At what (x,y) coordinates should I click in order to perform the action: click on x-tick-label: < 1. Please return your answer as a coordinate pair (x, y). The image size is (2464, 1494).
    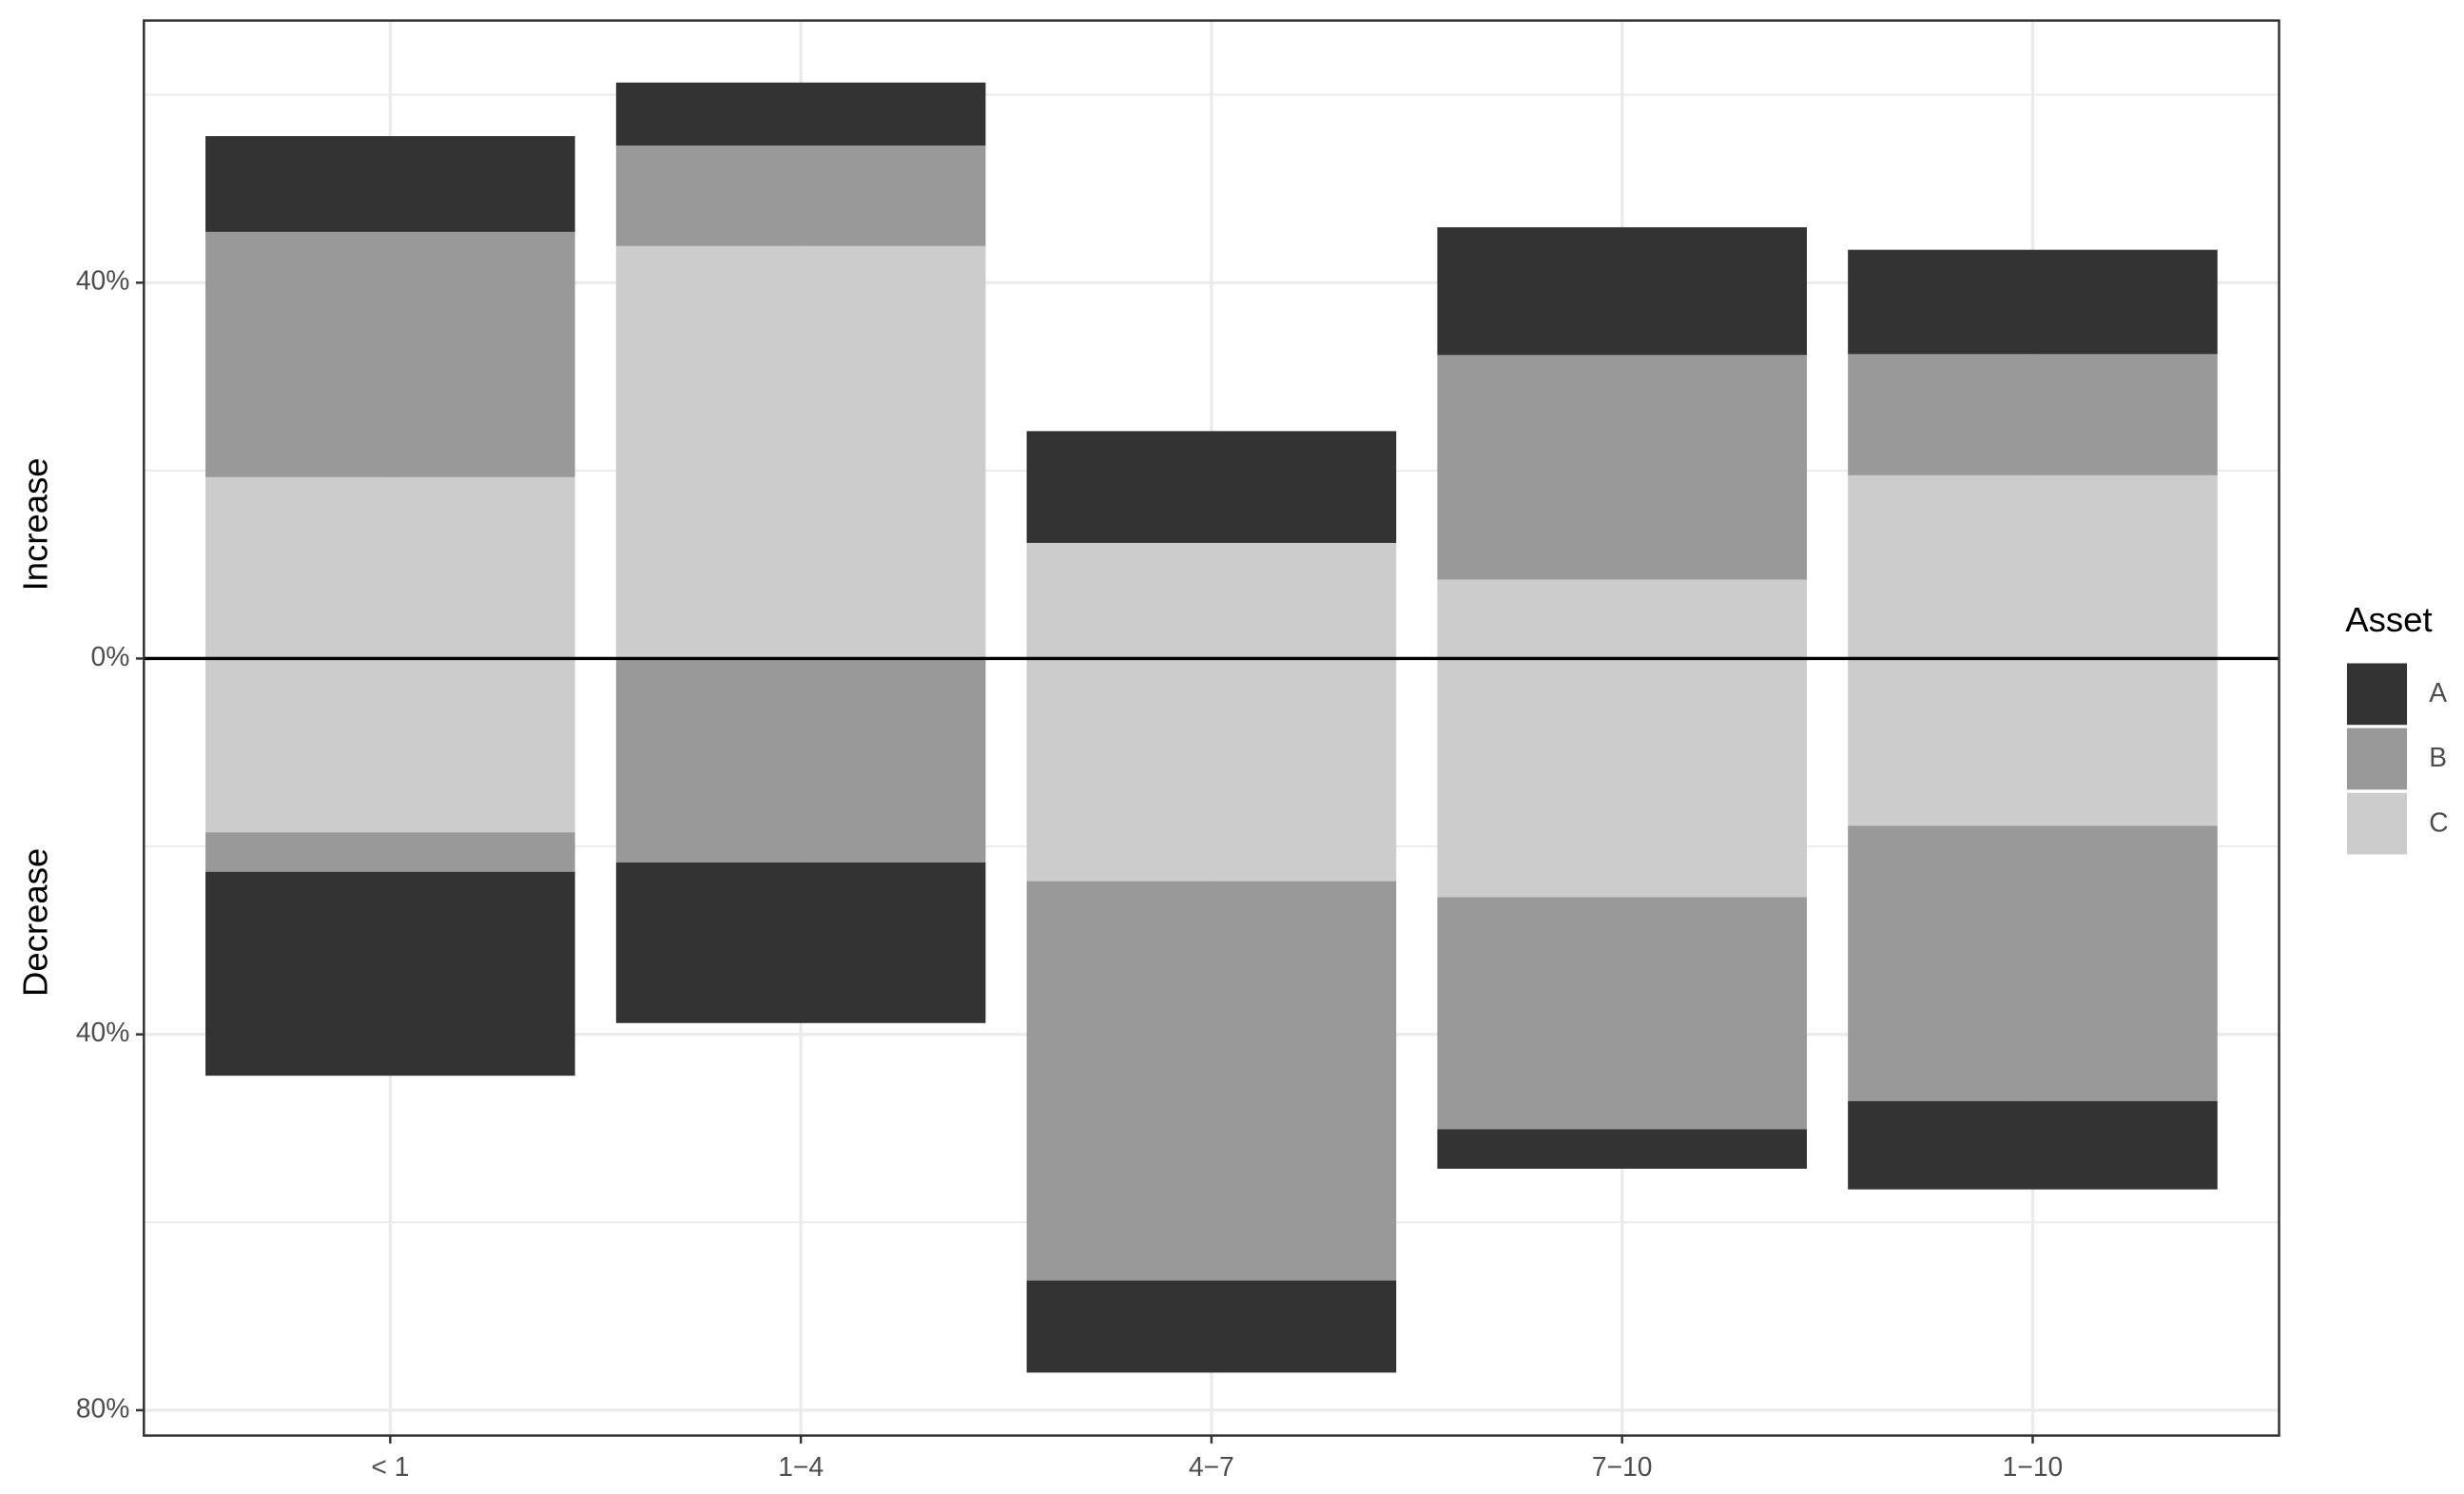
    Looking at the image, I should click on (390, 1466).